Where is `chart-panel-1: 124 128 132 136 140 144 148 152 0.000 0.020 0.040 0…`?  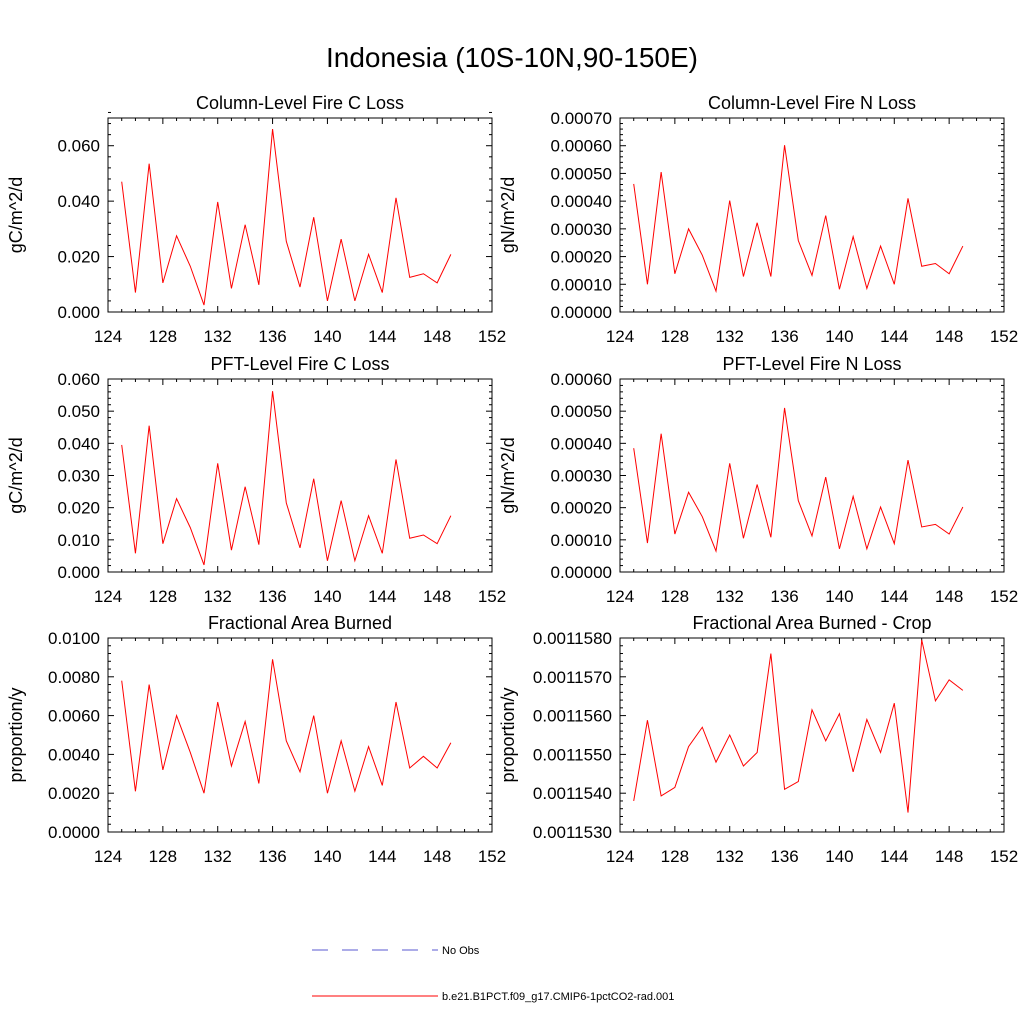 chart-panel-1: 124 128 132 136 140 144 148 152 0.000 0.020 0.040 0… is located at coordinates (256, 219).